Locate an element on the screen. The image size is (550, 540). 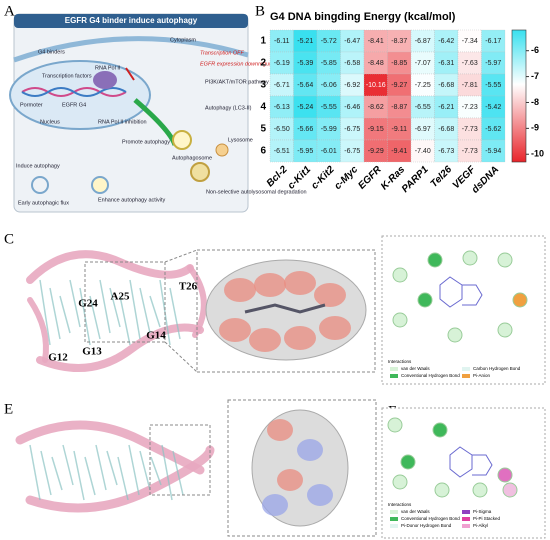
cell-label: -8.37 is located at coordinates (399, 41).